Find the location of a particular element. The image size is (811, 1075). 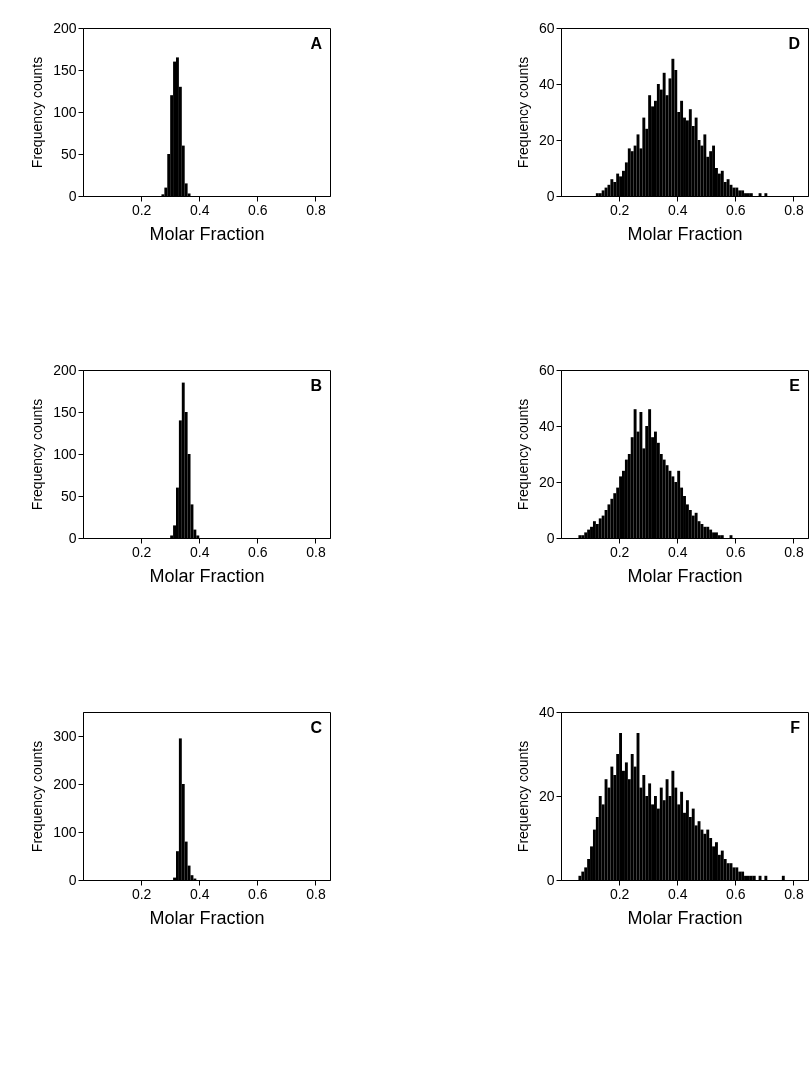

annotation: E is located at coordinates (795, 385).